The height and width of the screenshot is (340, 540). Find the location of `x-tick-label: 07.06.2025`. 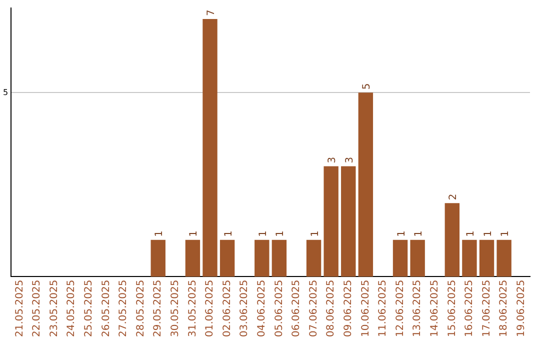

x-tick-label: 07.06.2025 is located at coordinates (314, 309).